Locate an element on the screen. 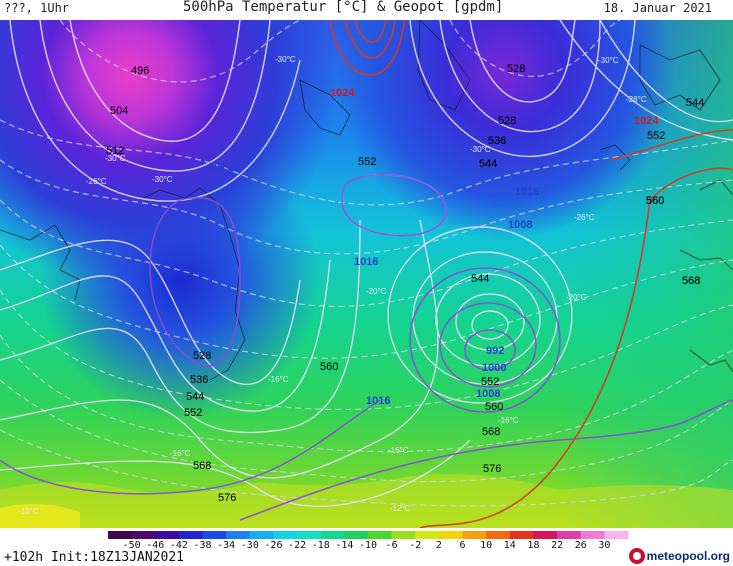  color-scale-tick: -18 is located at coordinates (321, 545).